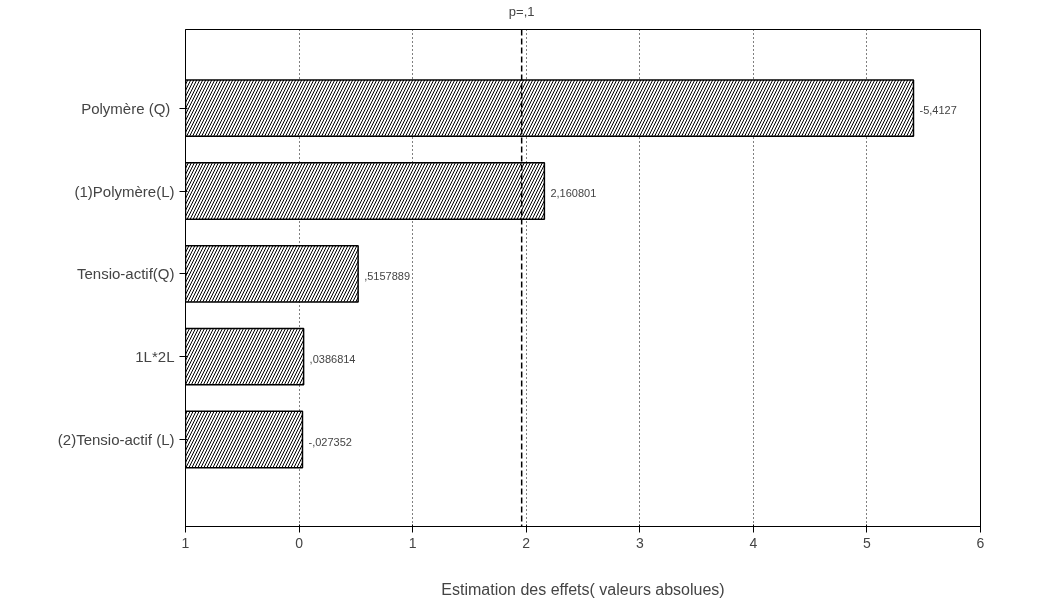  I want to click on x-tick-label: 0, so click(299, 542).